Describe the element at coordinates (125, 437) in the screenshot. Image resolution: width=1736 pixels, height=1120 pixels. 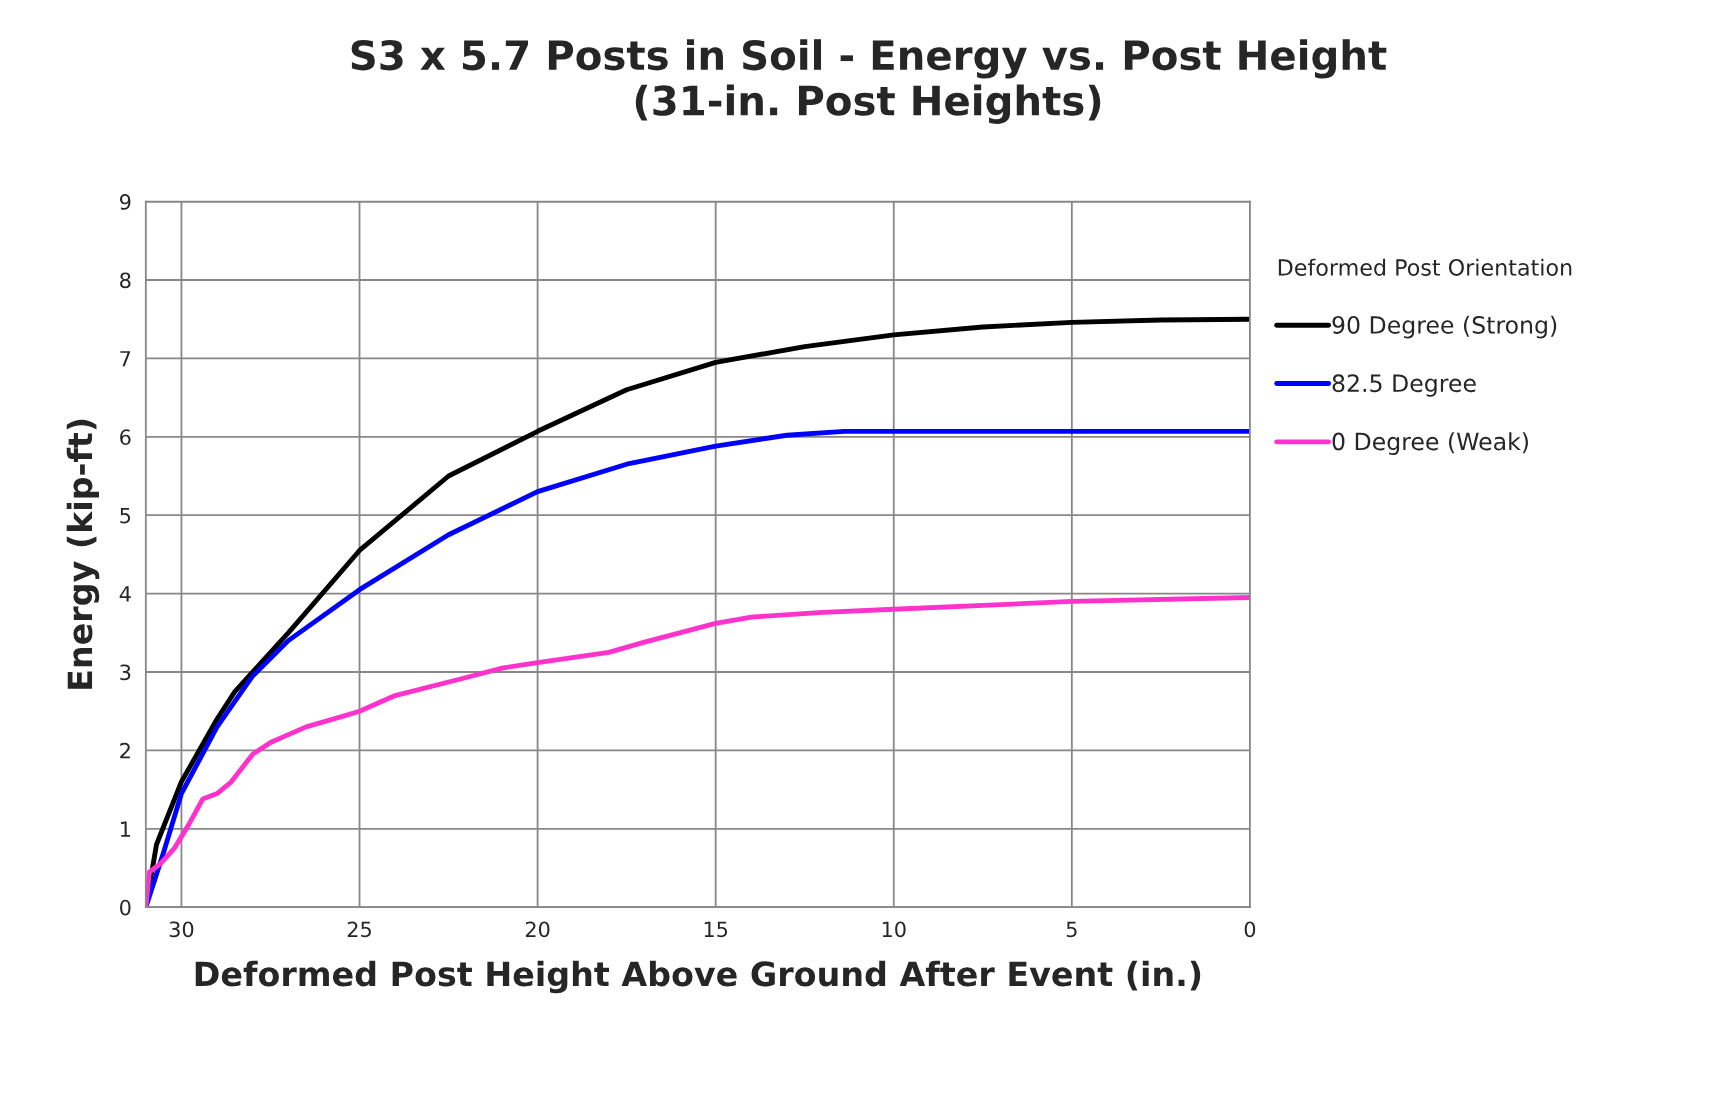
I see `y-tick-label: 6` at that location.